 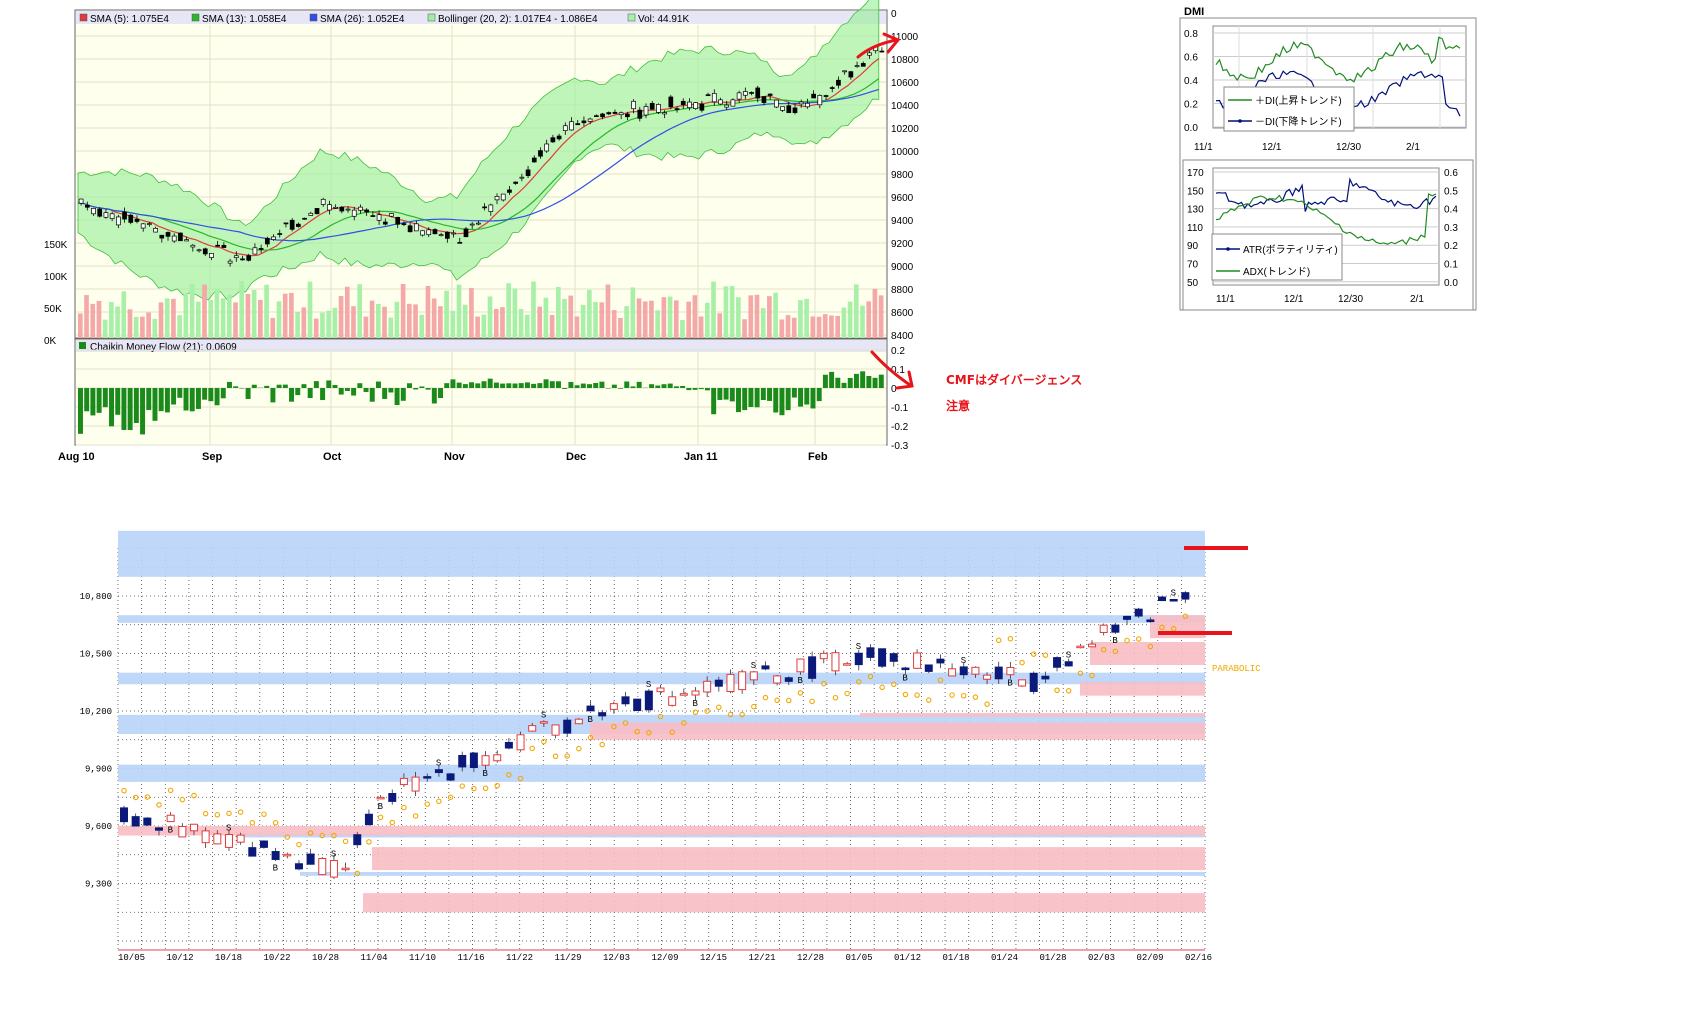 I want to click on top-x-label: Jan 11, so click(x=701, y=457).